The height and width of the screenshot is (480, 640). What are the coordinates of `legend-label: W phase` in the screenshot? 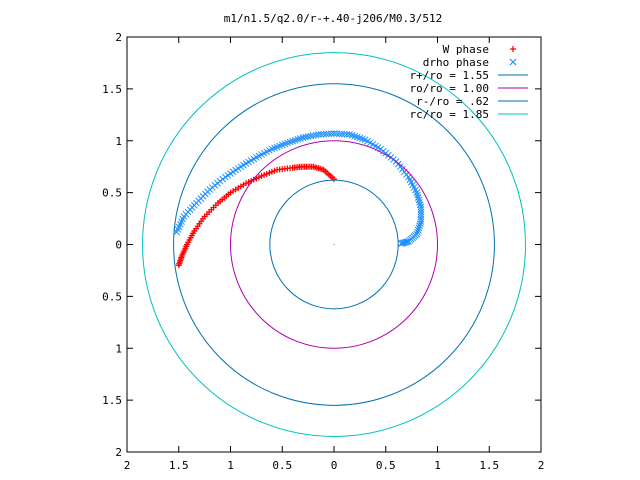 It's located at (466, 49).